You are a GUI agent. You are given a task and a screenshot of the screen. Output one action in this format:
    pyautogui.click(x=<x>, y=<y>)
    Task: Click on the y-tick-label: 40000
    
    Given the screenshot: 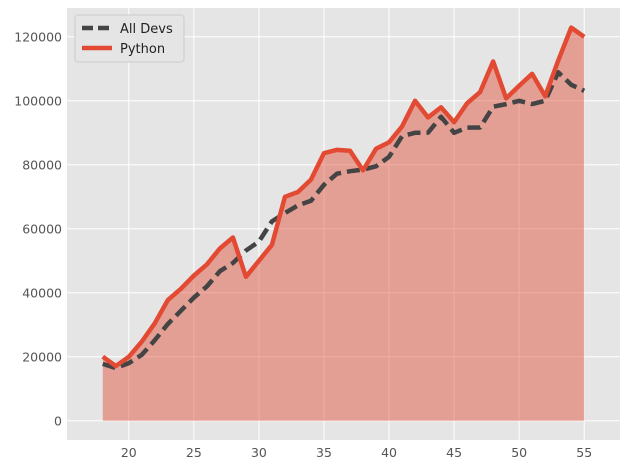 What is the action you would take?
    pyautogui.click(x=42, y=292)
    